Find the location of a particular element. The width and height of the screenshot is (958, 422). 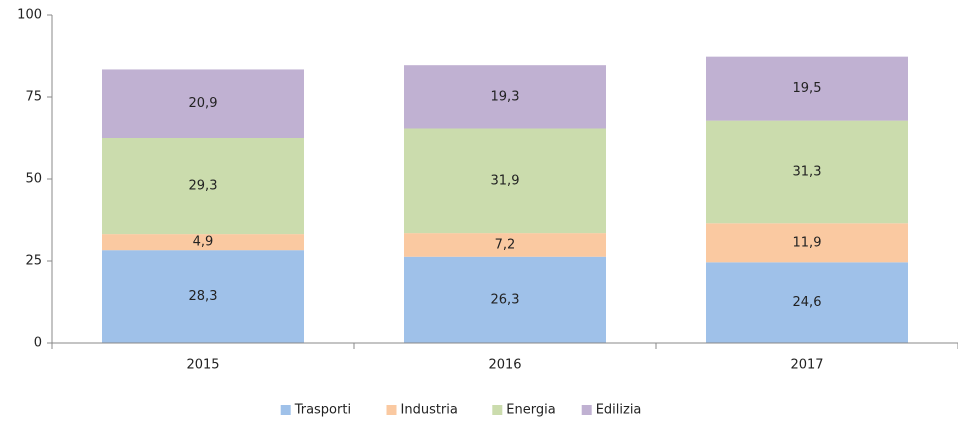

data-label: 20,9 is located at coordinates (203, 103).